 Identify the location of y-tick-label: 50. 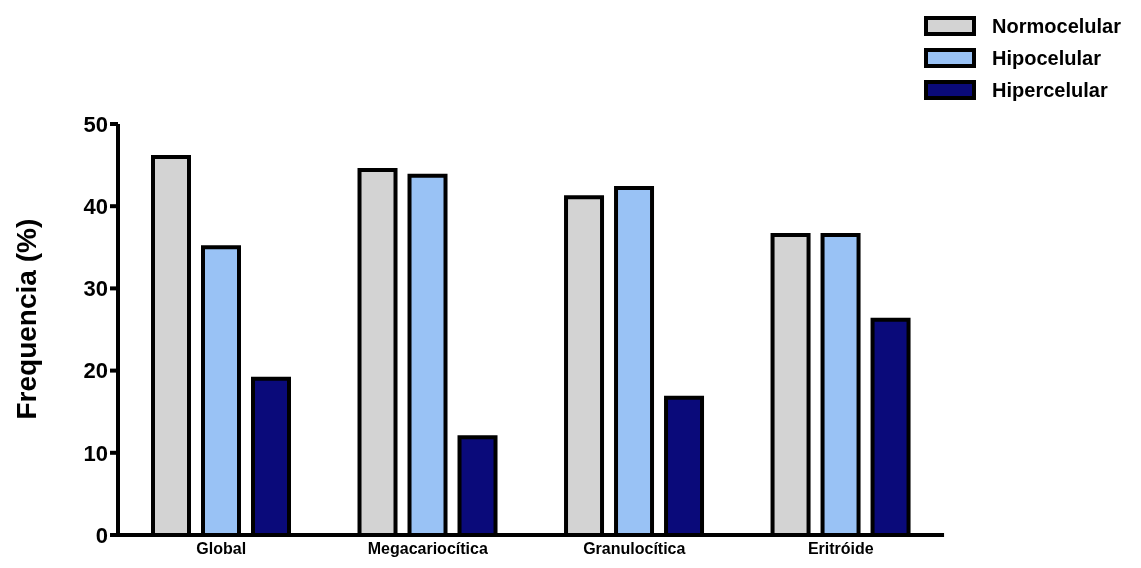
(95, 124).